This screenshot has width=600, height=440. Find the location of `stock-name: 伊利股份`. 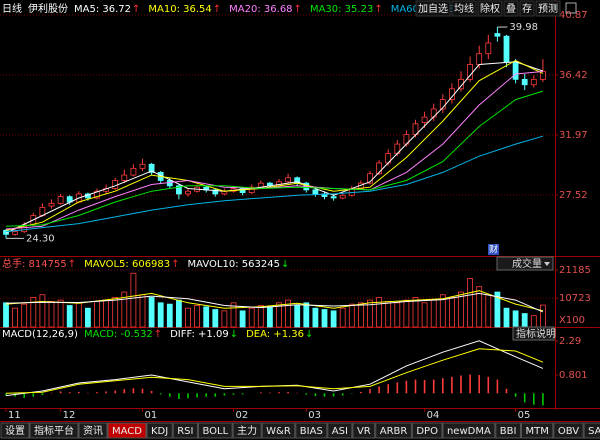

stock-name: 伊利股份 is located at coordinates (48, 9).